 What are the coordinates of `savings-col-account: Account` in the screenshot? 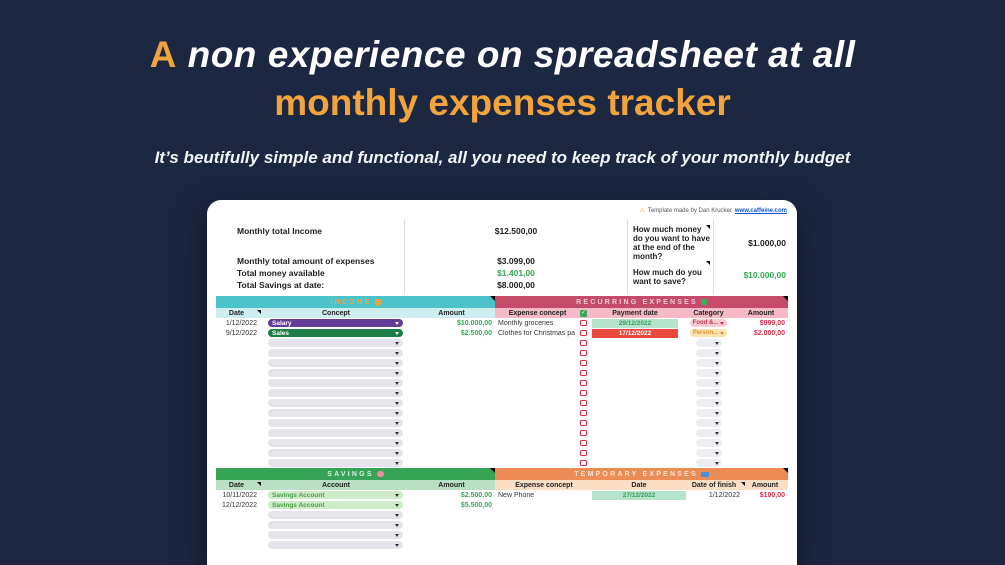 It's located at (336, 485).